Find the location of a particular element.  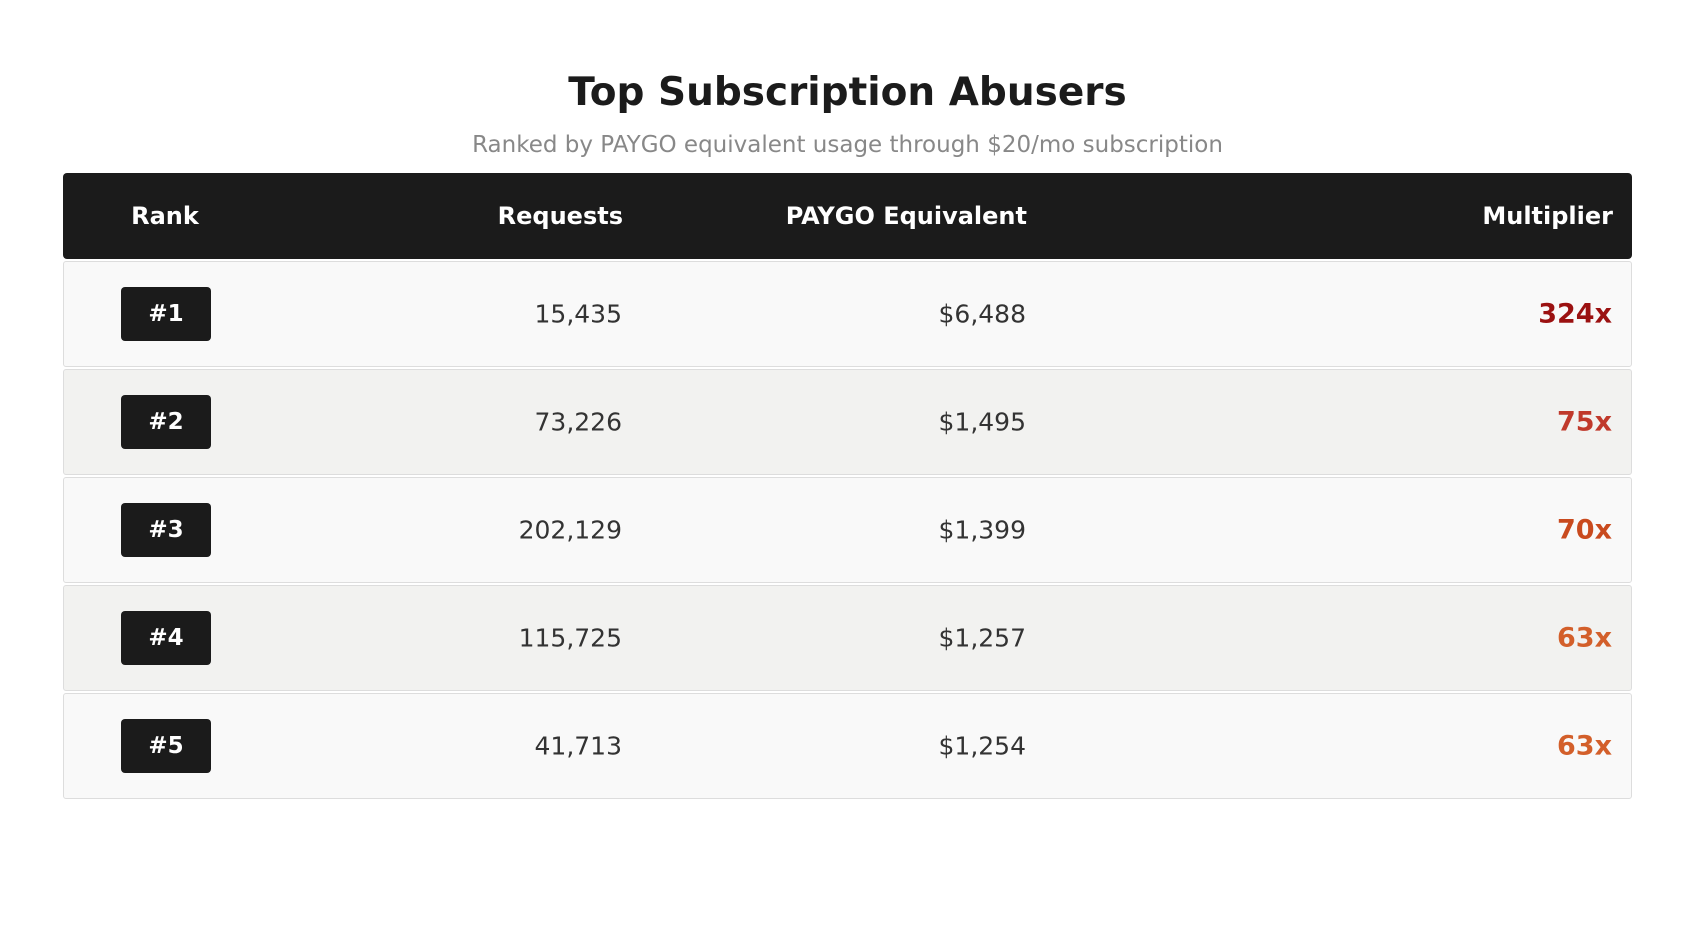

requests-cell: 41,713 is located at coordinates (578, 746).